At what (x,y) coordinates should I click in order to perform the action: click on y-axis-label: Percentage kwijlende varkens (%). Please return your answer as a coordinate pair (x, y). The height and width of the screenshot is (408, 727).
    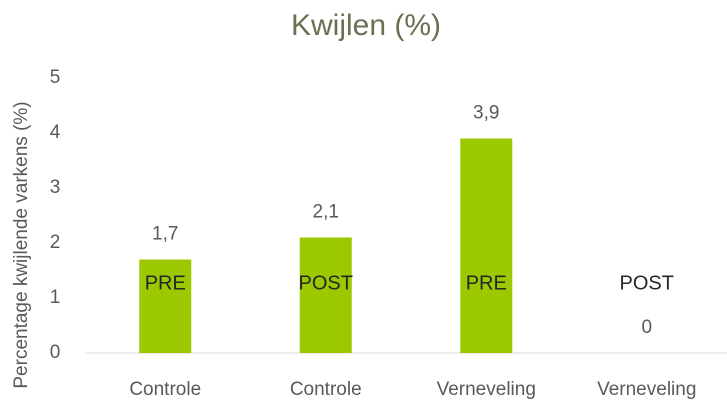
    Looking at the image, I should click on (21, 244).